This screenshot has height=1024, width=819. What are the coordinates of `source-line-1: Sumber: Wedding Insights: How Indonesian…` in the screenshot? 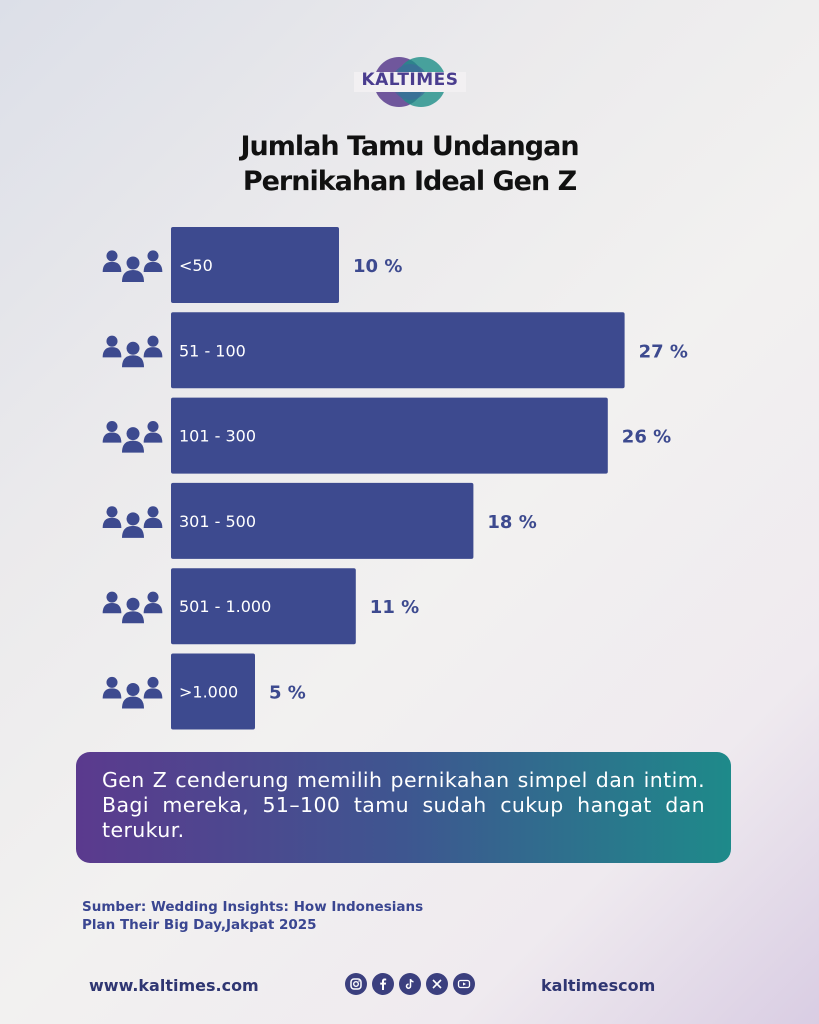 It's located at (253, 907).